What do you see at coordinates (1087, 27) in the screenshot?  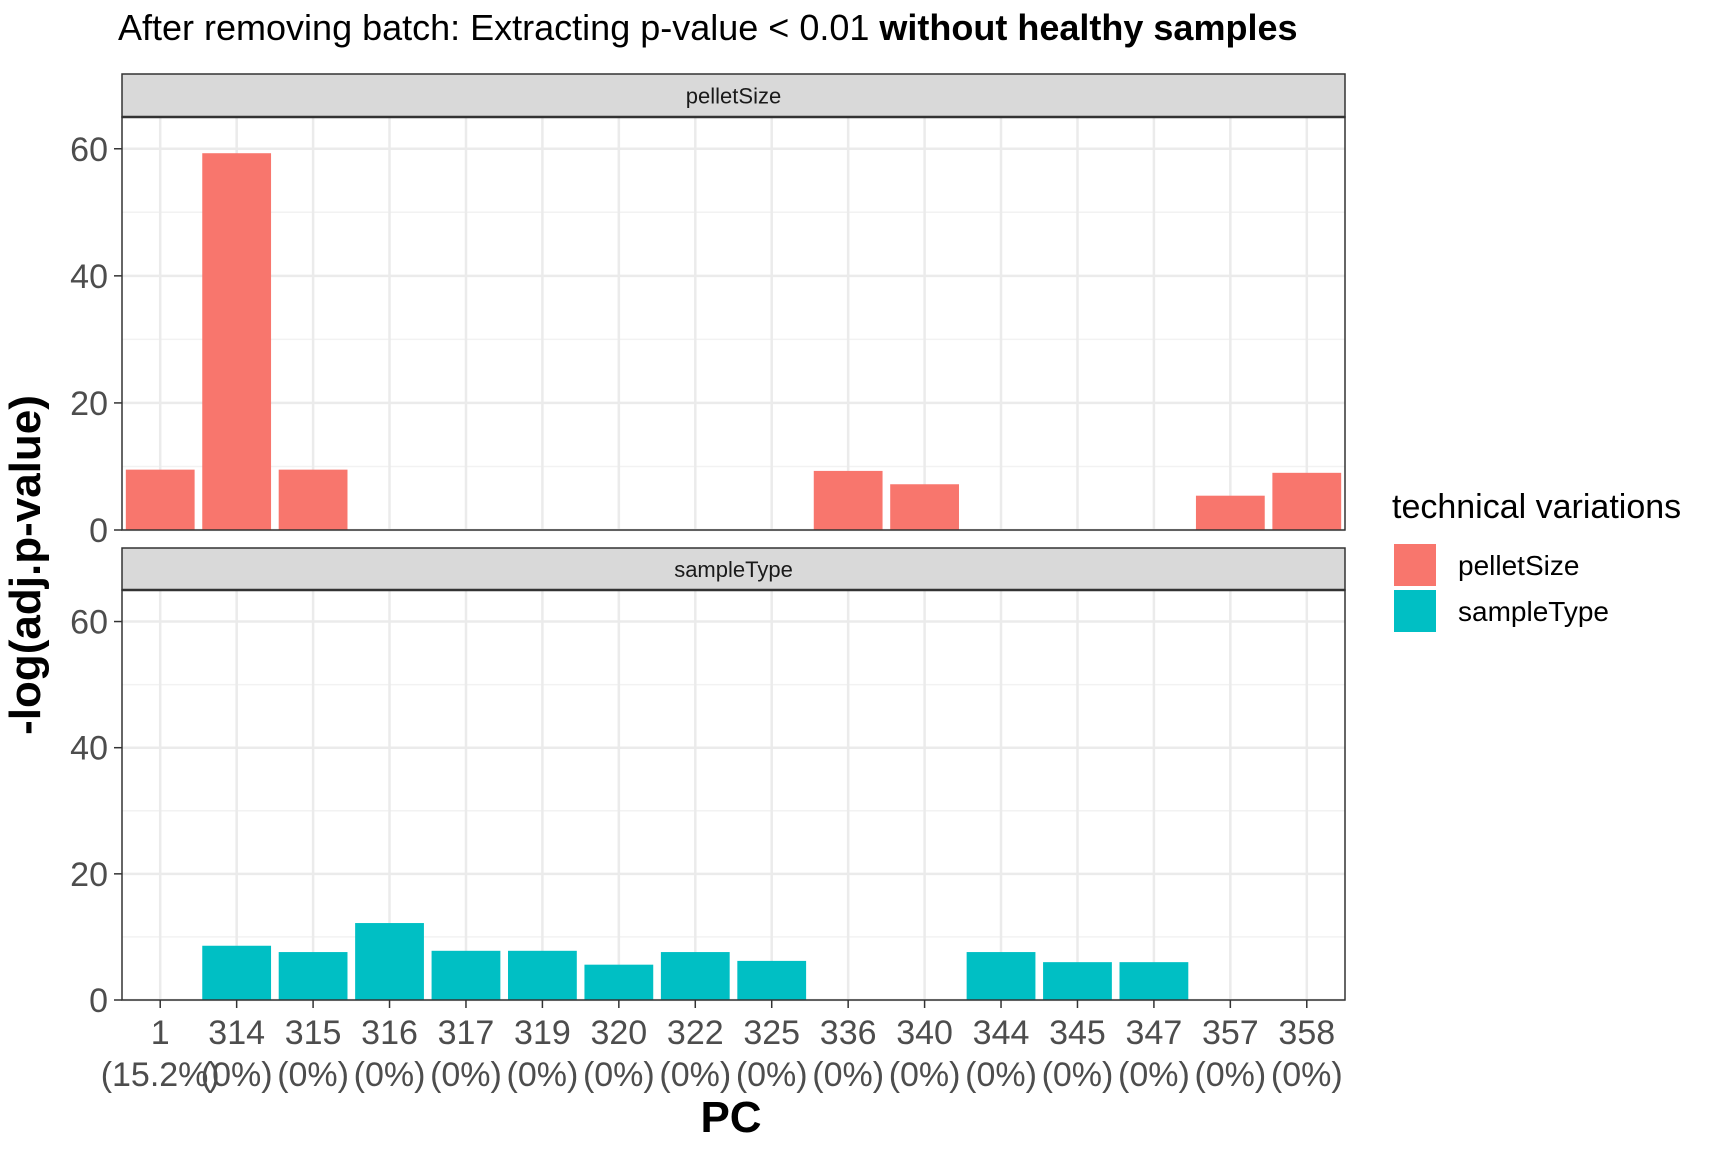 I see `chart-title-bold: without healthy samples` at bounding box center [1087, 27].